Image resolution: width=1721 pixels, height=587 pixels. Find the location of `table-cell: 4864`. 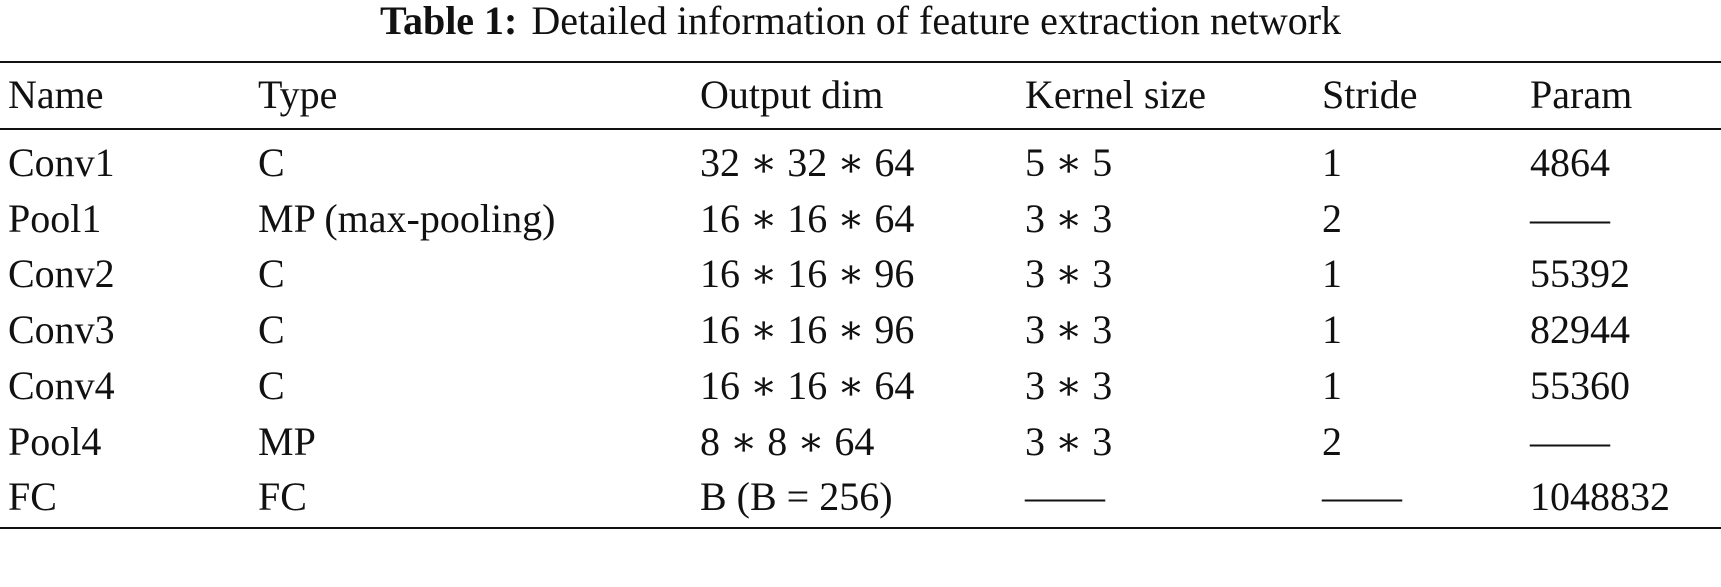

table-cell: 4864 is located at coordinates (1570, 162).